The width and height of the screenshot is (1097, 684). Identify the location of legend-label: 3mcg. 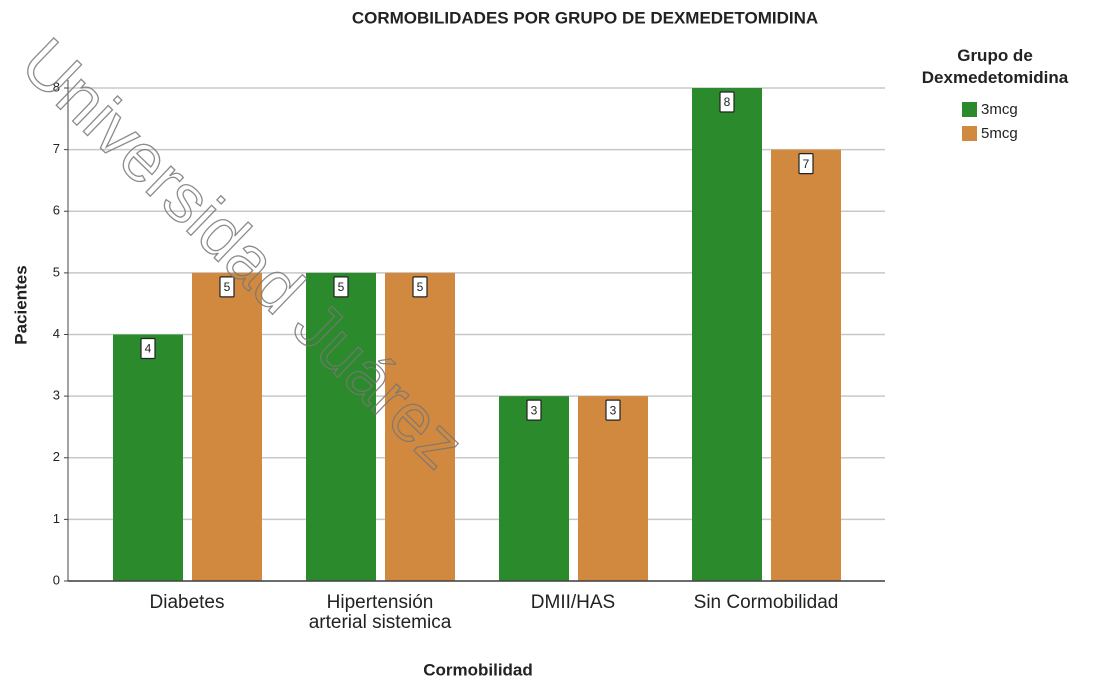
(999, 109).